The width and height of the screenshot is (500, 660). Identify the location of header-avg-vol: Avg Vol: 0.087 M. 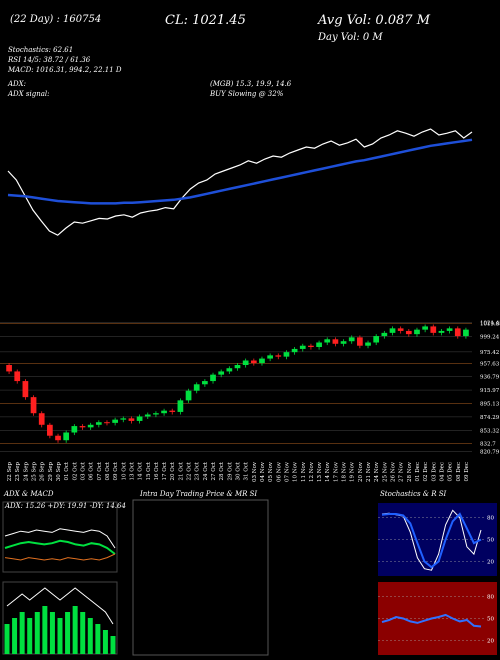
(374, 20).